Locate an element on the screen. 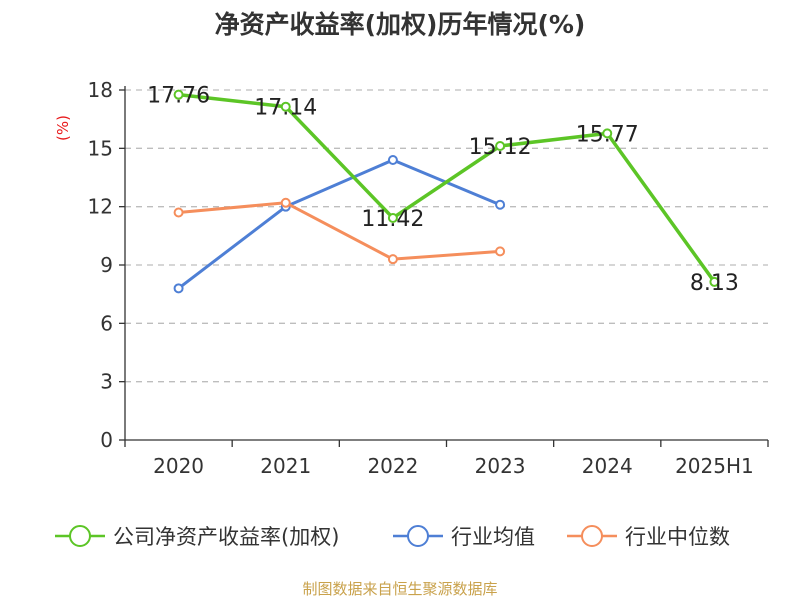  y-tick-label: 6 is located at coordinates (106, 323).